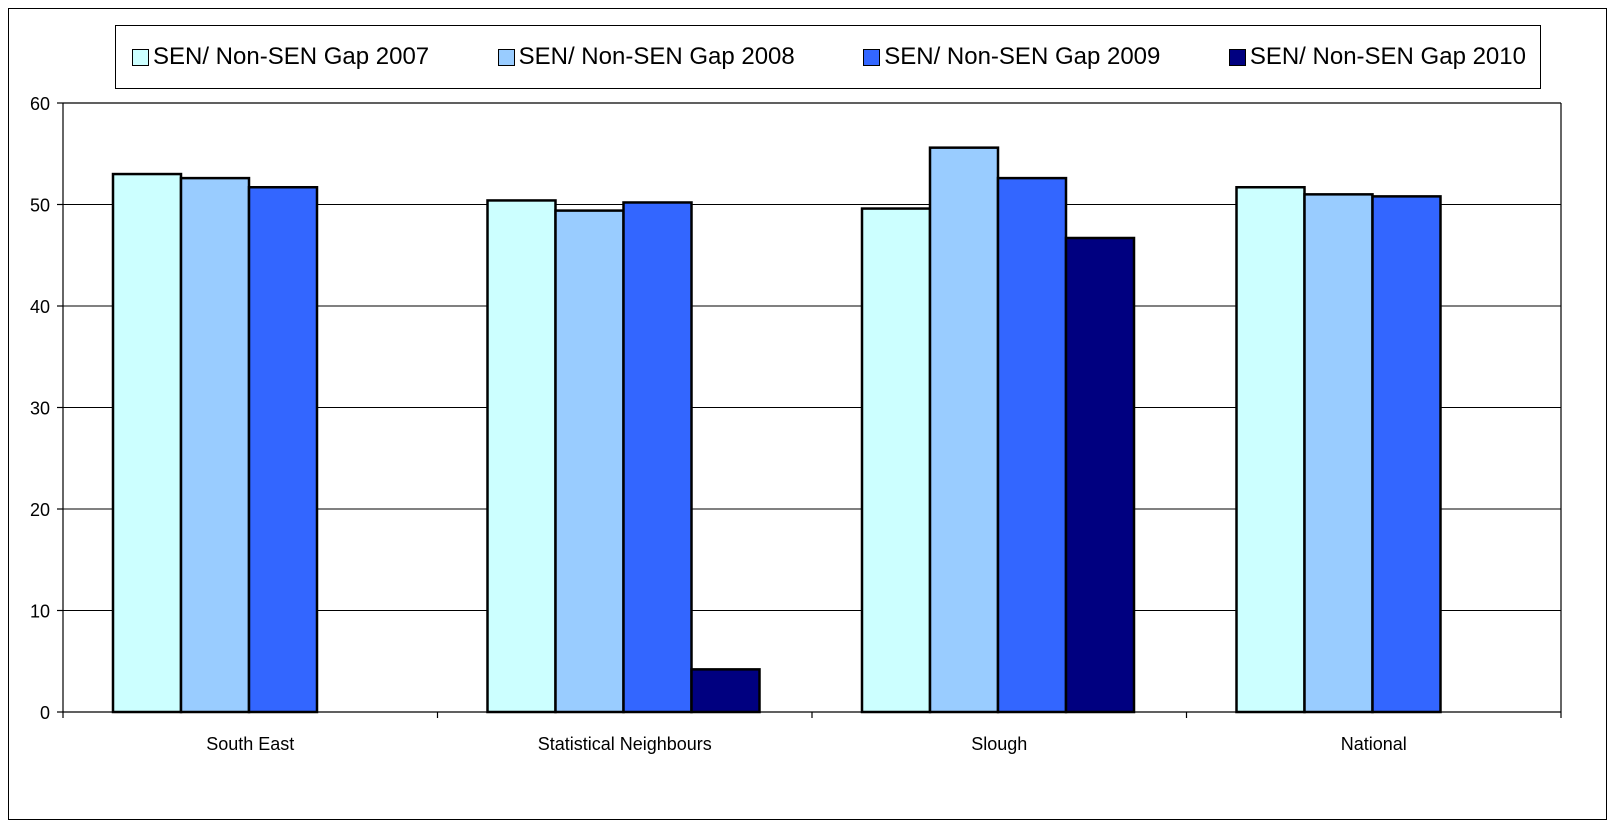 The width and height of the screenshot is (1609, 822). Describe the element at coordinates (291, 56) in the screenshot. I see `legend-label-2007: SEN/ Non-SEN Gap 2007` at that location.